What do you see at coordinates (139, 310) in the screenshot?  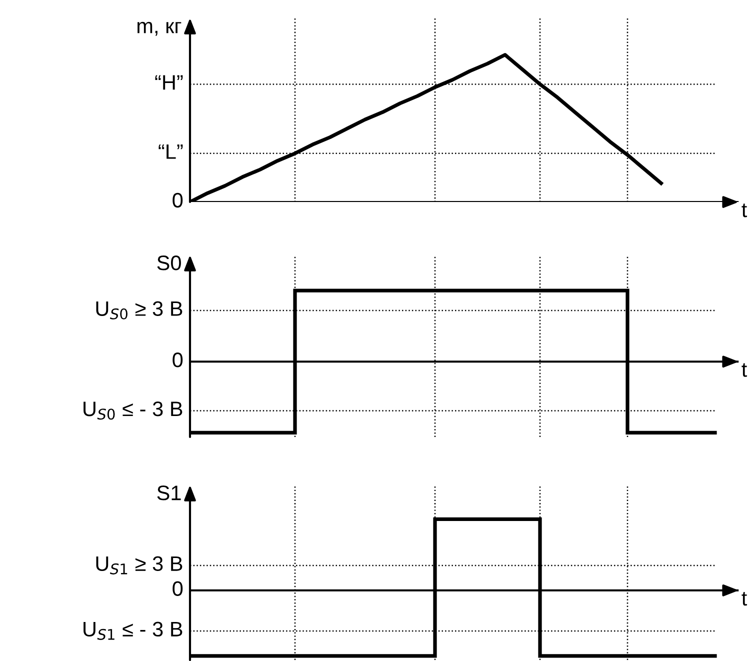 I see `ref-line-label: U$_{S0}$ ≥ 3 В` at bounding box center [139, 310].